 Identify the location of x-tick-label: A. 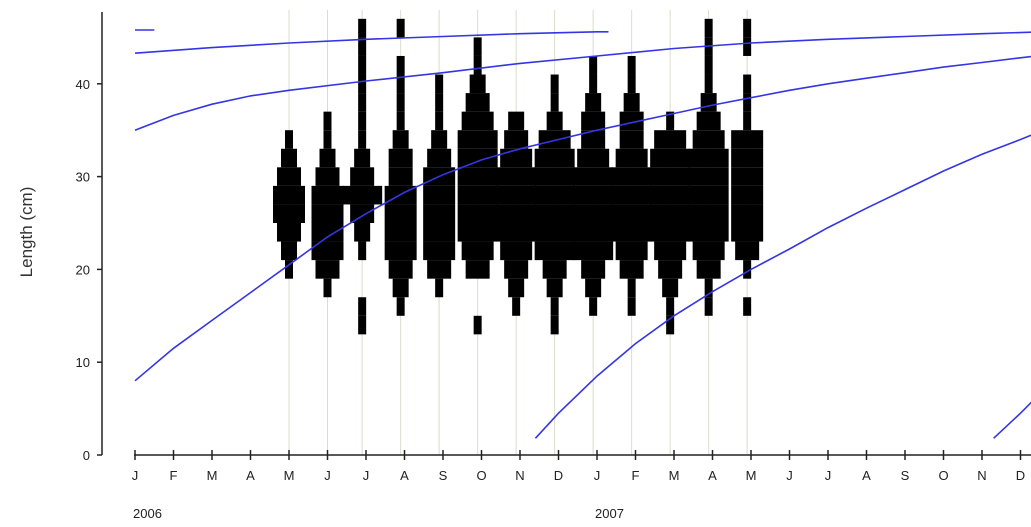
(404, 475).